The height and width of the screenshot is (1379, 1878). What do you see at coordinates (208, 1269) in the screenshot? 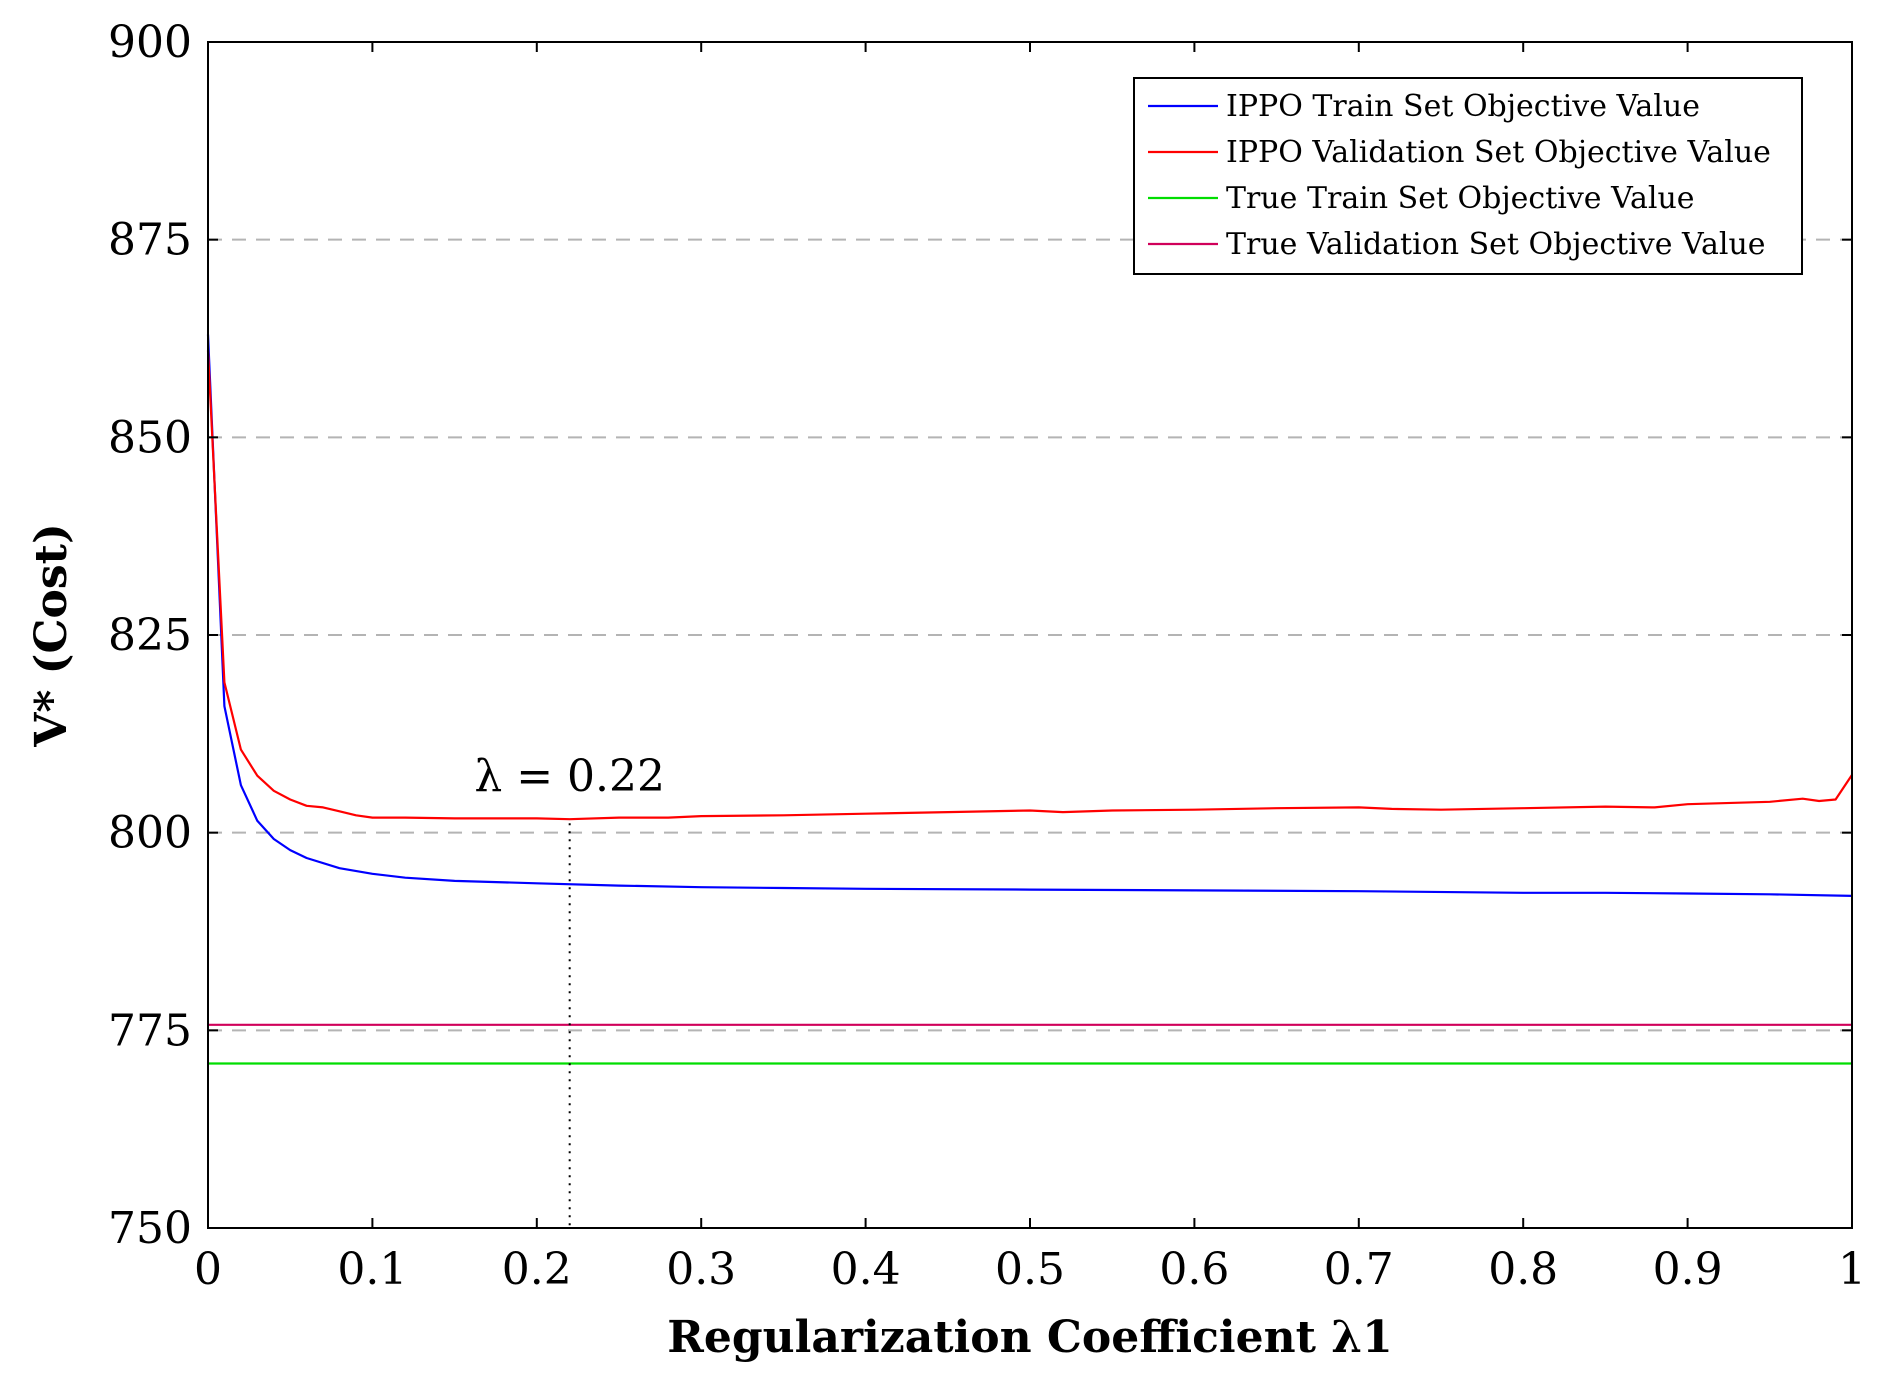
I see `x-tick-label: 0` at bounding box center [208, 1269].